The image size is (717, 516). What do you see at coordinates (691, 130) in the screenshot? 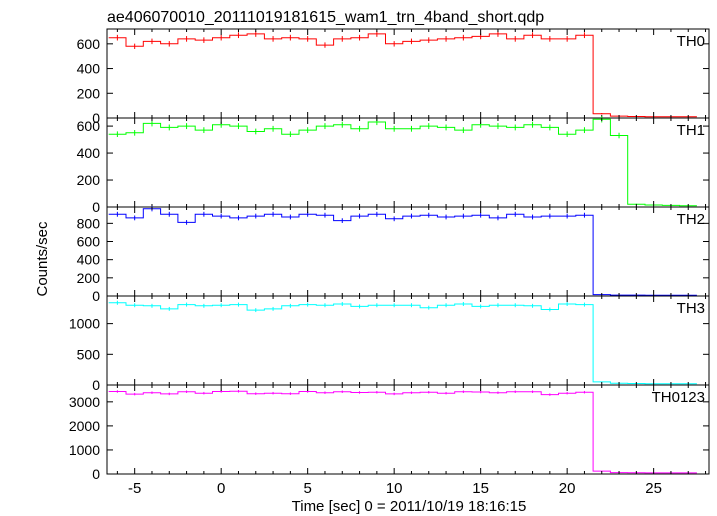
I see `panel-label: TH1` at bounding box center [691, 130].